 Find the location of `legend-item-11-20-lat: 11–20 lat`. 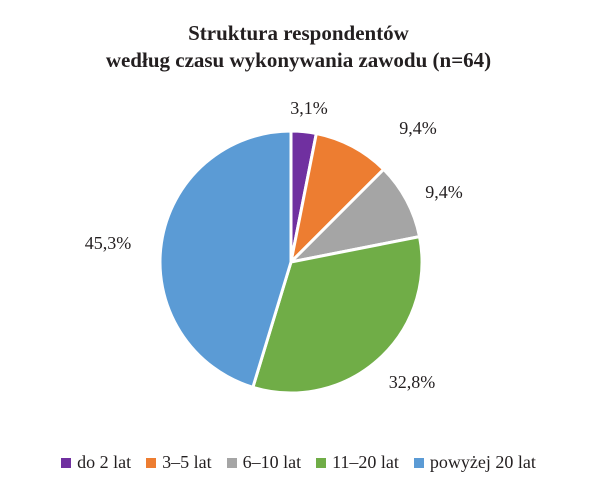

legend-item-11-20-lat: 11–20 lat is located at coordinates (357, 462).